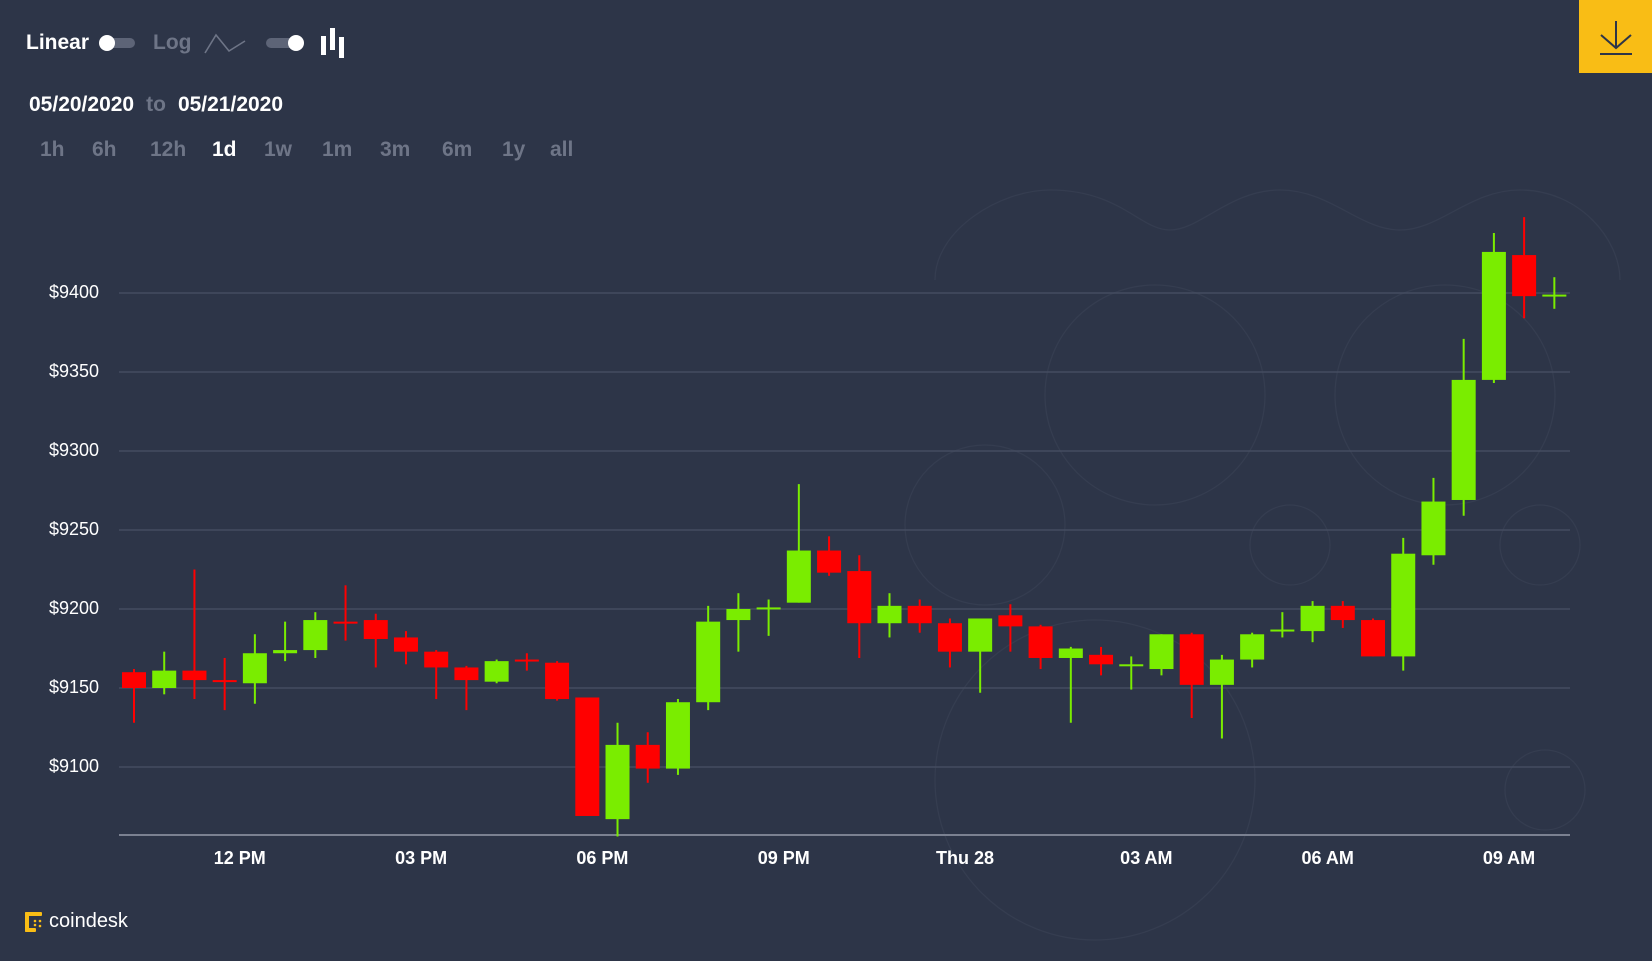  Describe the element at coordinates (278, 149) in the screenshot. I see `range-1w: 1w` at that location.